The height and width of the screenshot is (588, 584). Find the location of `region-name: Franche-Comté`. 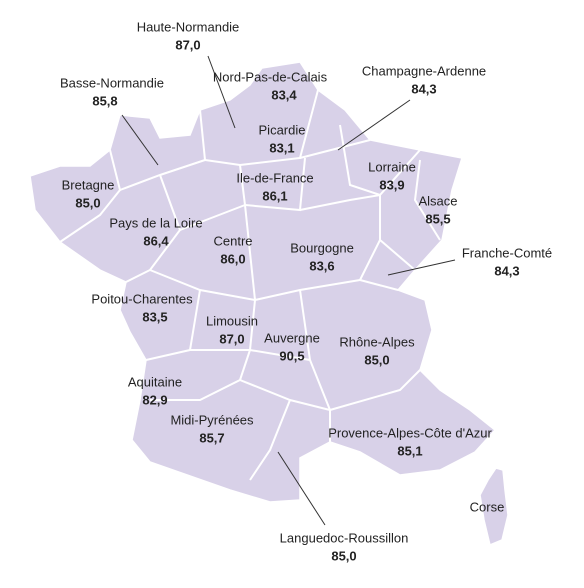

region-name: Franche-Comté is located at coordinates (507, 252).